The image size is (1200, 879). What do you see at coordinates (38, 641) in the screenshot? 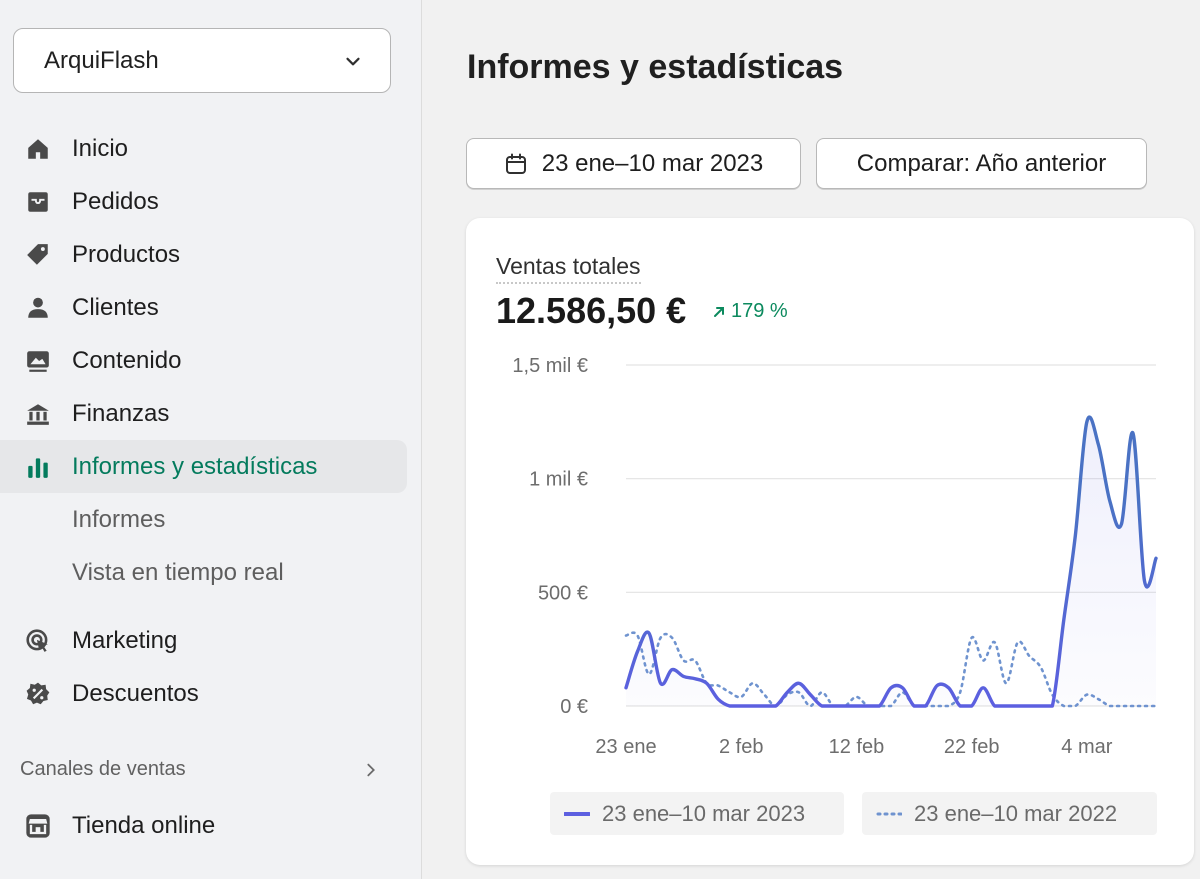
I see `target-icon` at bounding box center [38, 641].